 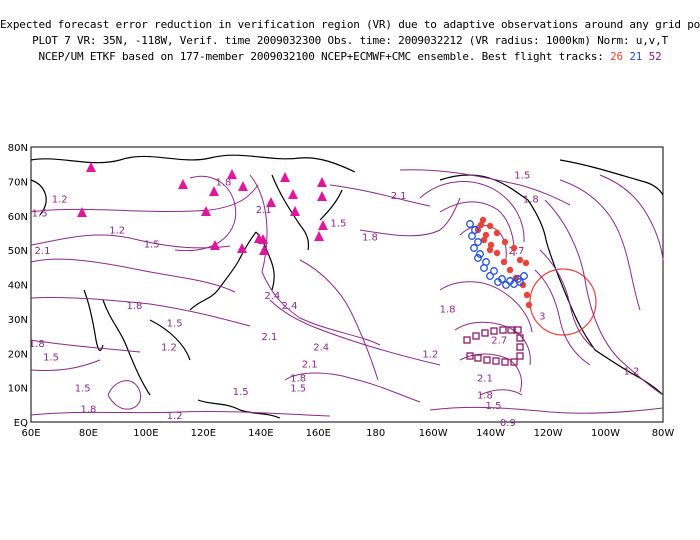 I want to click on lon-tick-label: 140W, so click(x=490, y=433).